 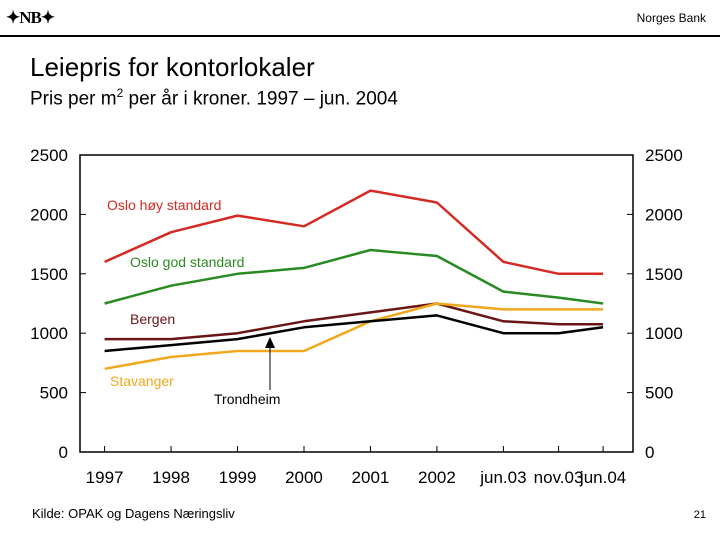 I want to click on bank-name: Norges Bank, so click(x=671, y=18).